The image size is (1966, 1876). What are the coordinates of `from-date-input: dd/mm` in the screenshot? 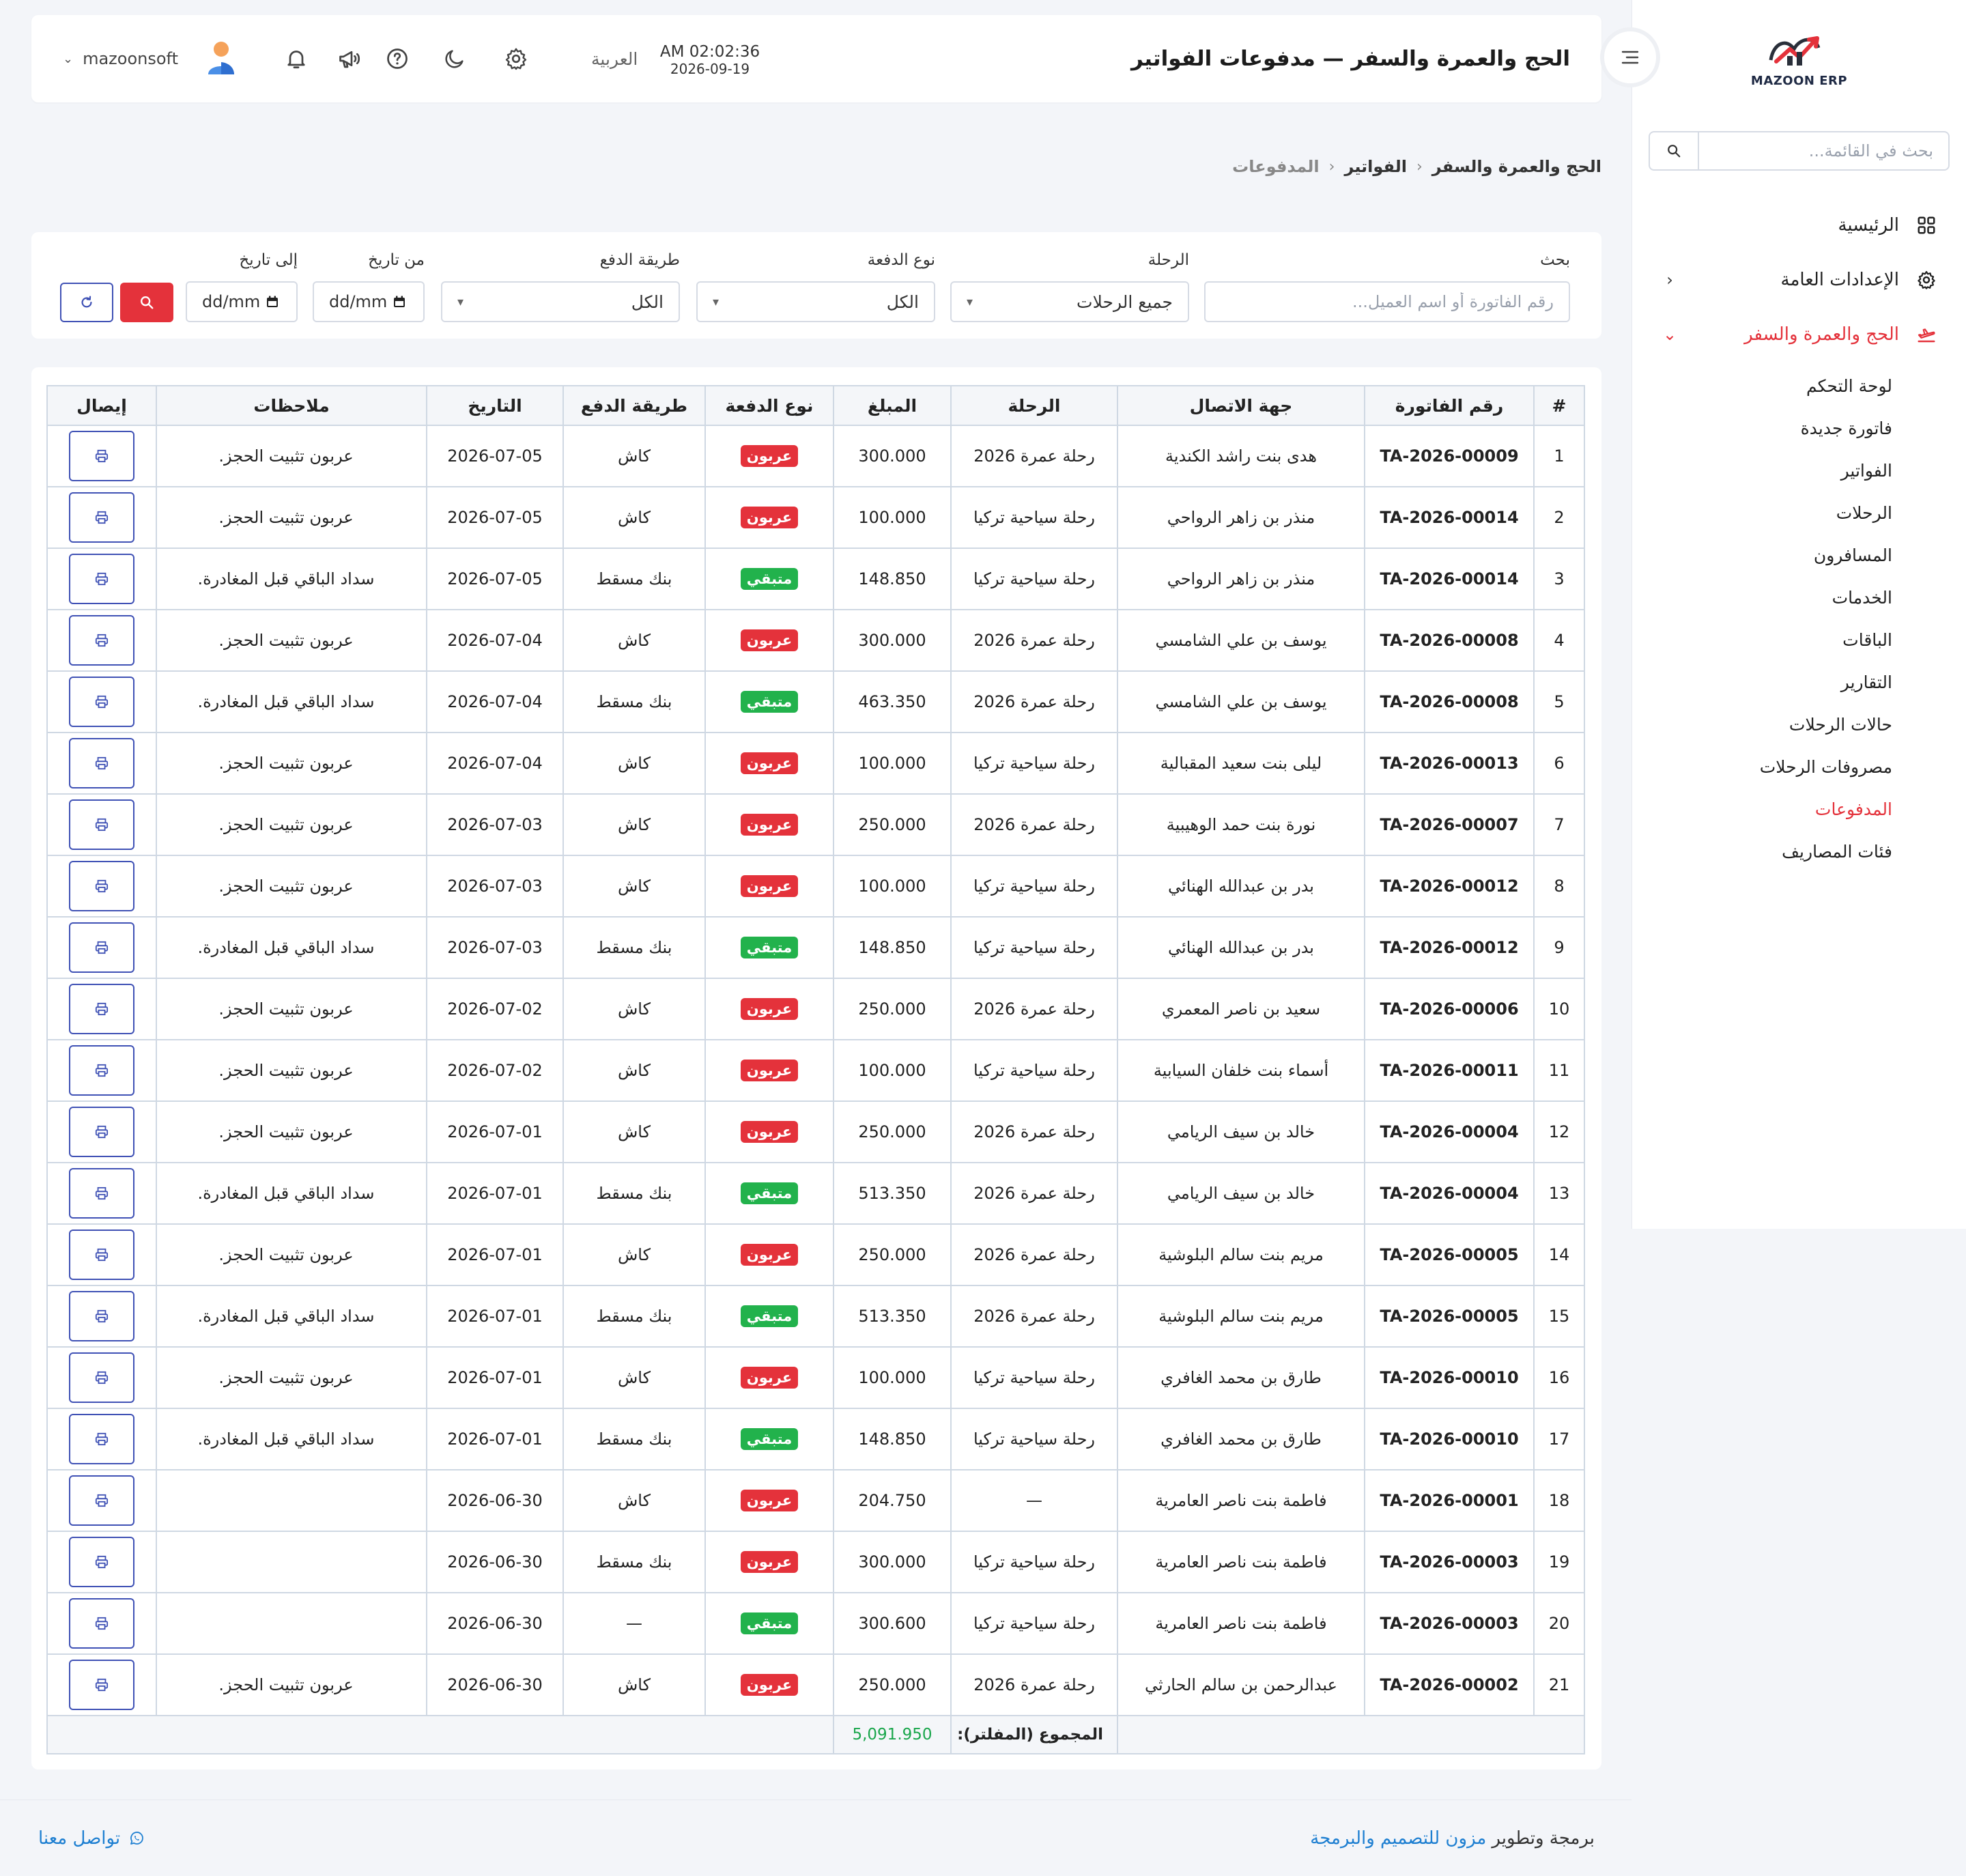 It's located at (369, 301).